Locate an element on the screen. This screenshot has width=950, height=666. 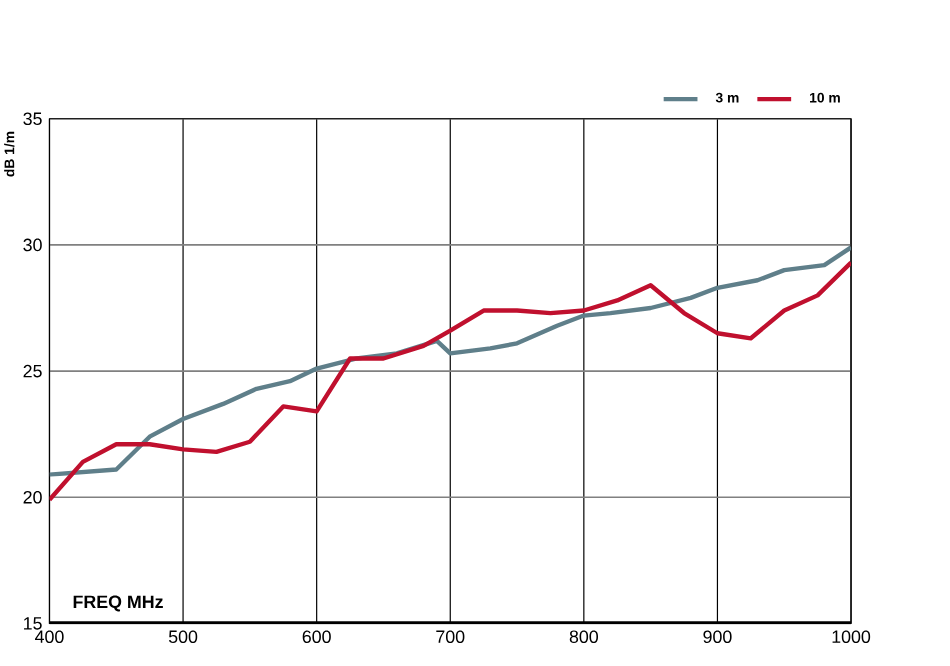
x-tick-label: 700 is located at coordinates (450, 636).